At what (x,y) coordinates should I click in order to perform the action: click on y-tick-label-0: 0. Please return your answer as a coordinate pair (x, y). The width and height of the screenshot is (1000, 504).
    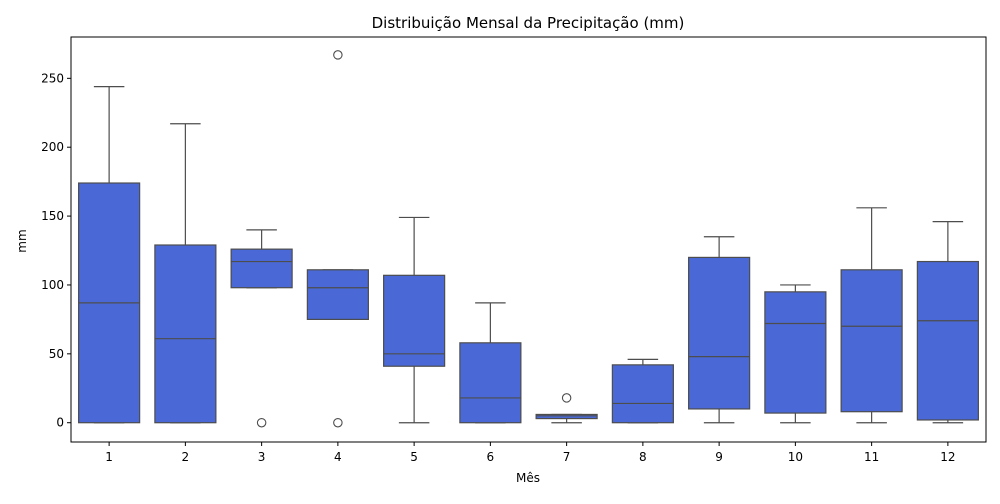
    Looking at the image, I should click on (60, 423).